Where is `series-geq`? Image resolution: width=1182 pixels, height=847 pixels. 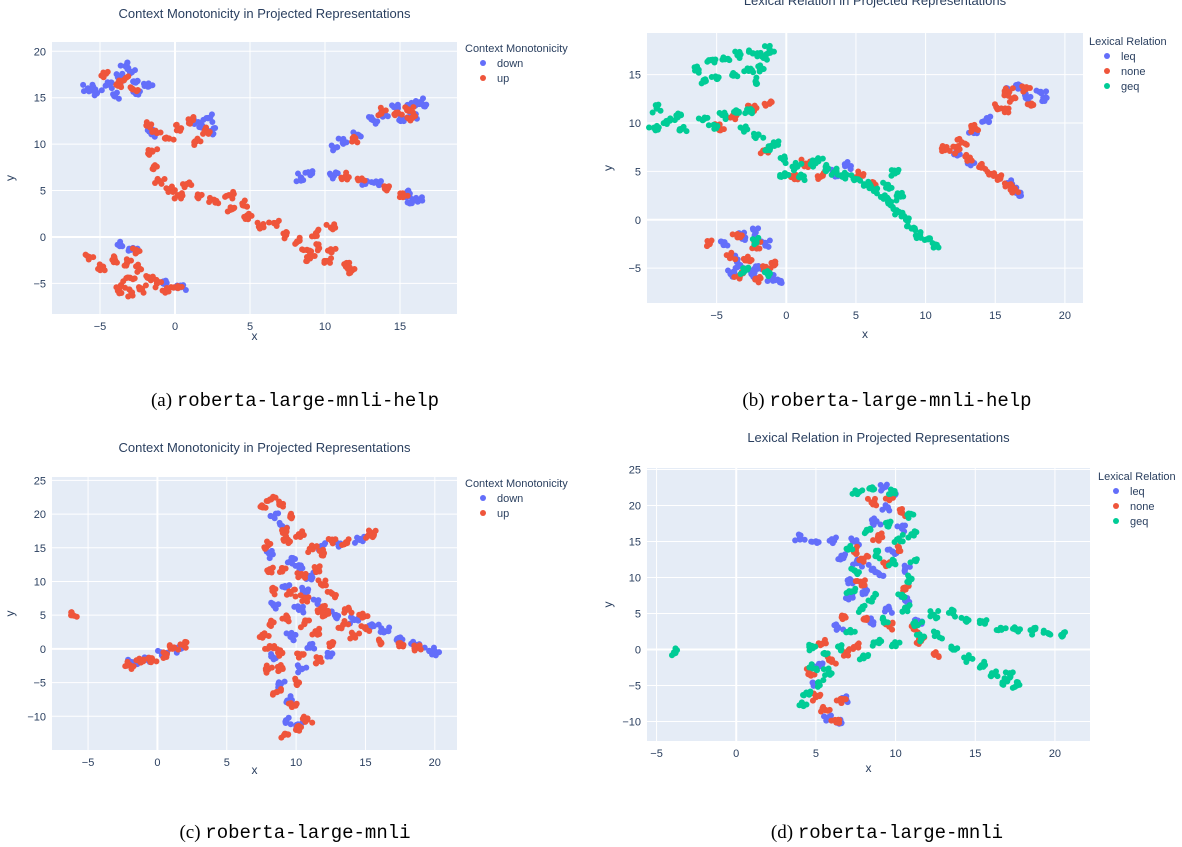 series-geq is located at coordinates (794, 161).